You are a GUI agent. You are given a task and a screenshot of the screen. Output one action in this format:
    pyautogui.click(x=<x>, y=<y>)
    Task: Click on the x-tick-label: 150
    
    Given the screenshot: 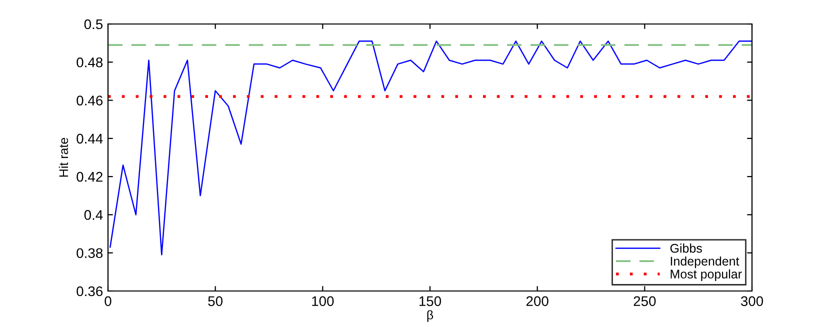 What is the action you would take?
    pyautogui.click(x=430, y=301)
    